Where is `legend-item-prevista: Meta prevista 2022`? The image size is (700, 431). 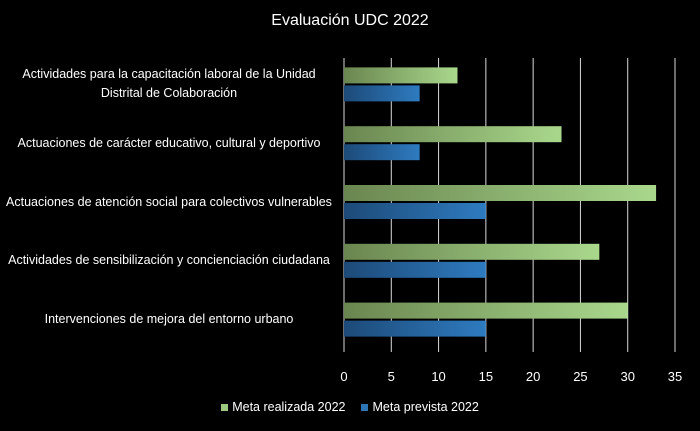 legend-item-prevista: Meta prevista 2022 is located at coordinates (420, 407).